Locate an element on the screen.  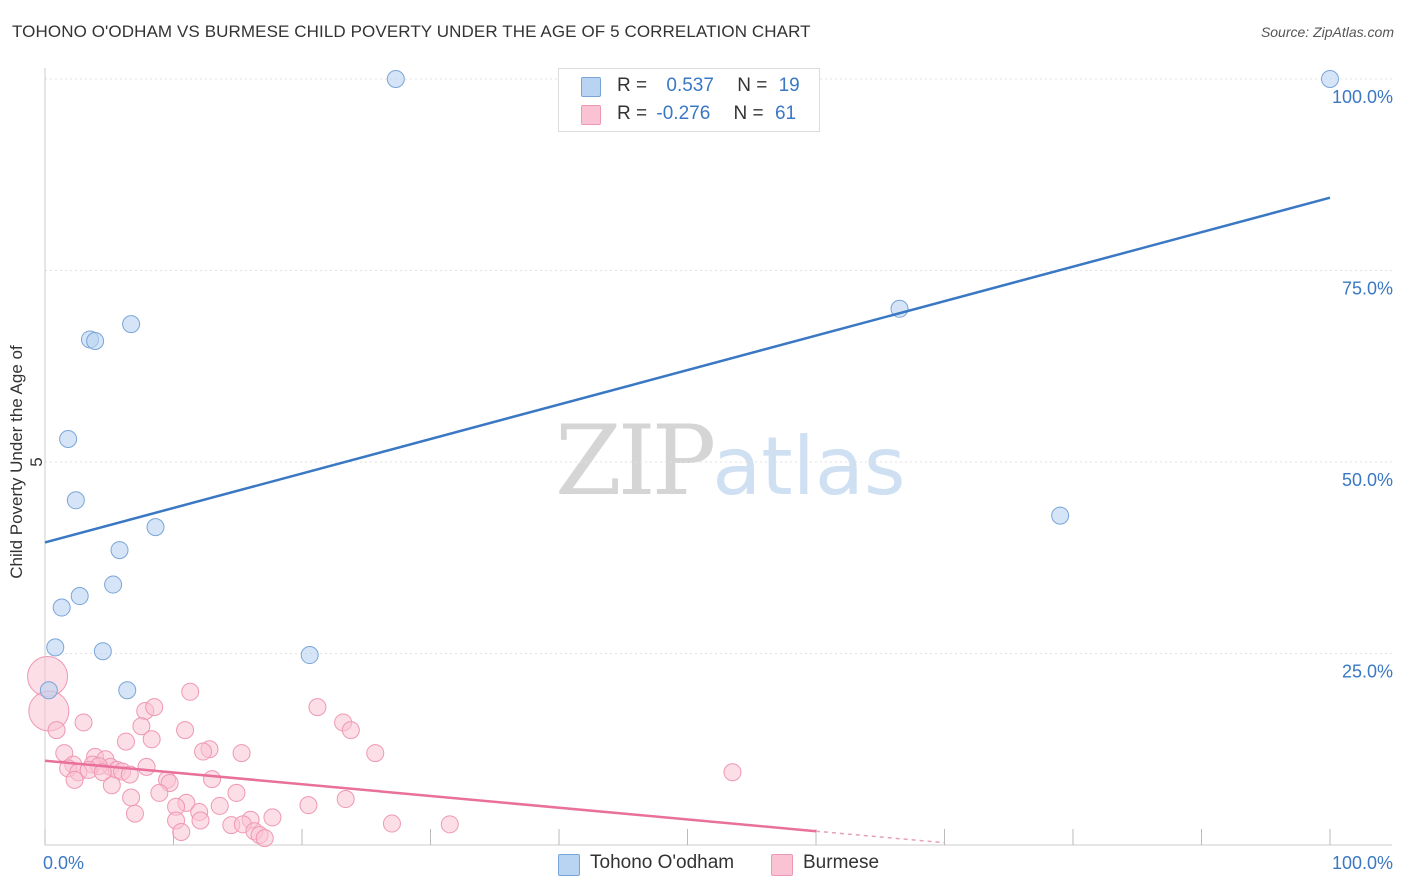
burmese-points is located at coordinates (384, 751).